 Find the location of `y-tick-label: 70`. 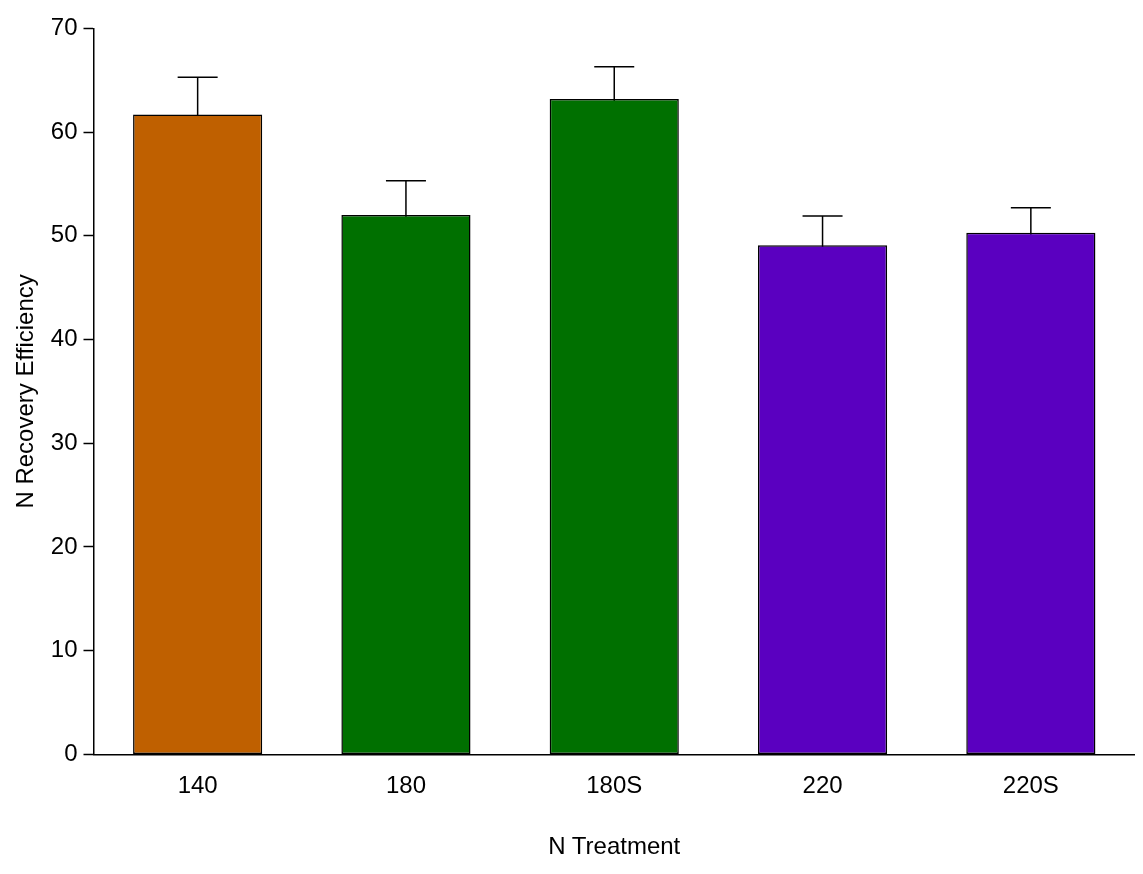

y-tick-label: 70 is located at coordinates (64, 27).